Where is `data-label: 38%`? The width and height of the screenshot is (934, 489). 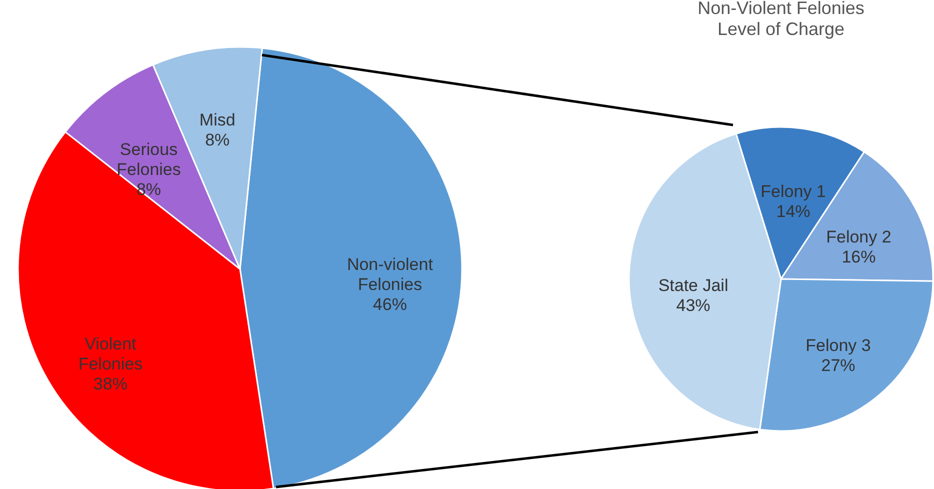
data-label: 38% is located at coordinates (110, 384).